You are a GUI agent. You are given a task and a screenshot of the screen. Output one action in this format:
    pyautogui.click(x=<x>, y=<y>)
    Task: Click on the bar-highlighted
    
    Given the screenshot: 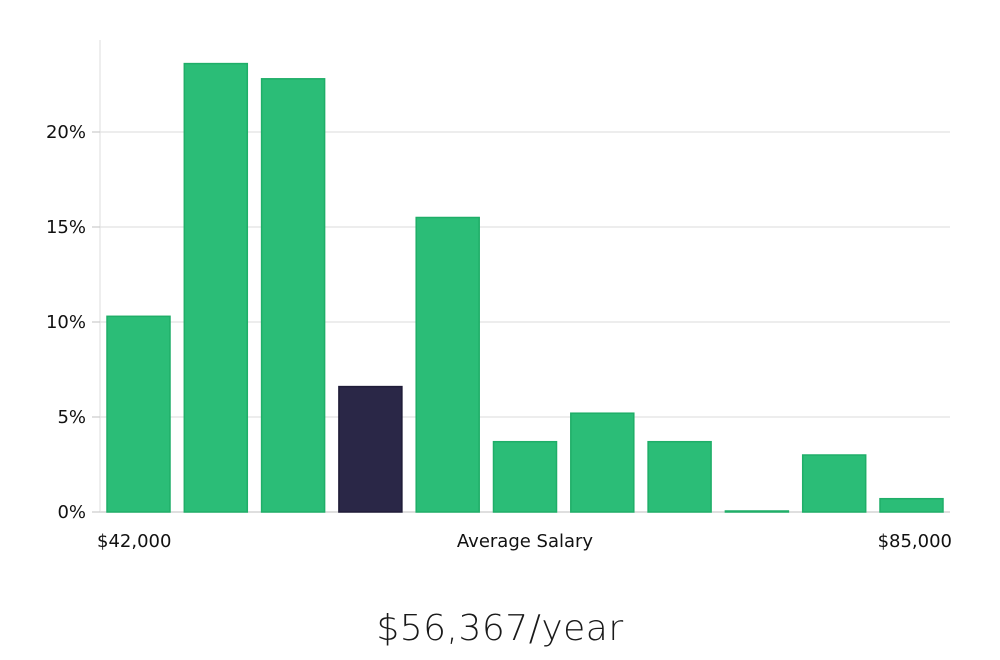 What is the action you would take?
    pyautogui.click(x=370, y=449)
    